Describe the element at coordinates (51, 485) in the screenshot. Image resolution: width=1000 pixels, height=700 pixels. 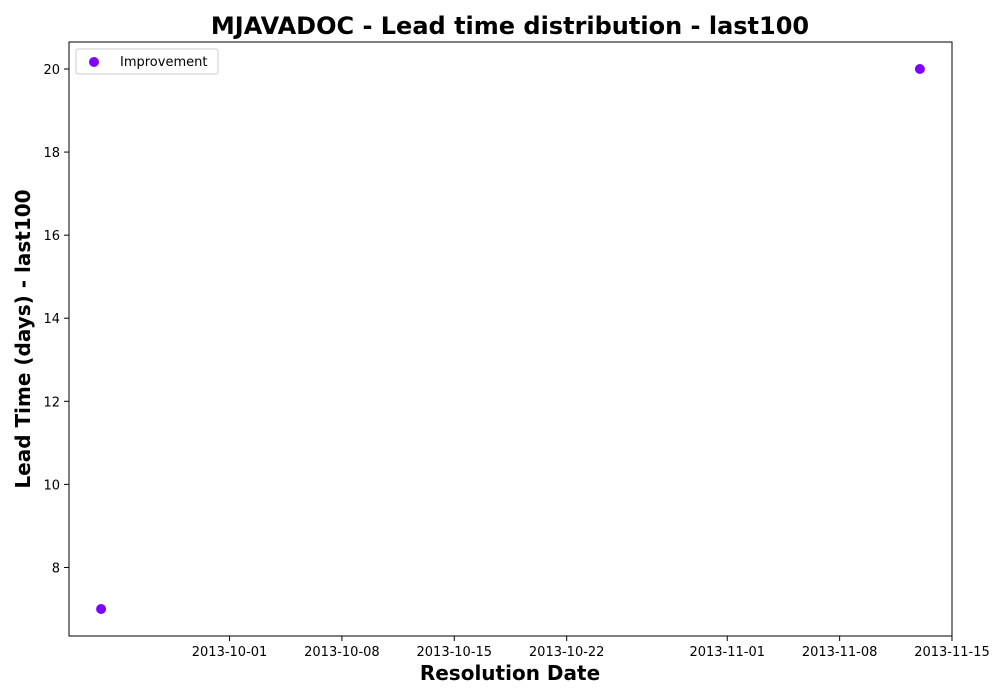
I see `y-tick-label: 10` at that location.